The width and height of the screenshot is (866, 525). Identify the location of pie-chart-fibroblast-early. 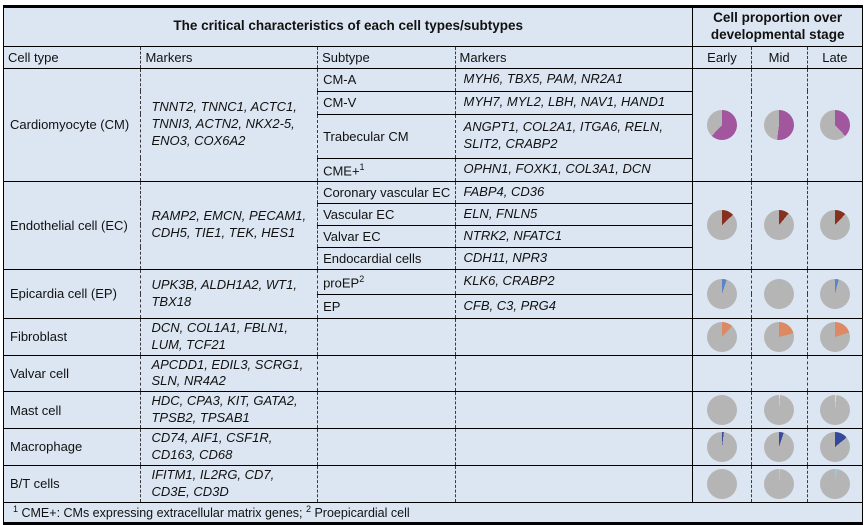
(721, 336).